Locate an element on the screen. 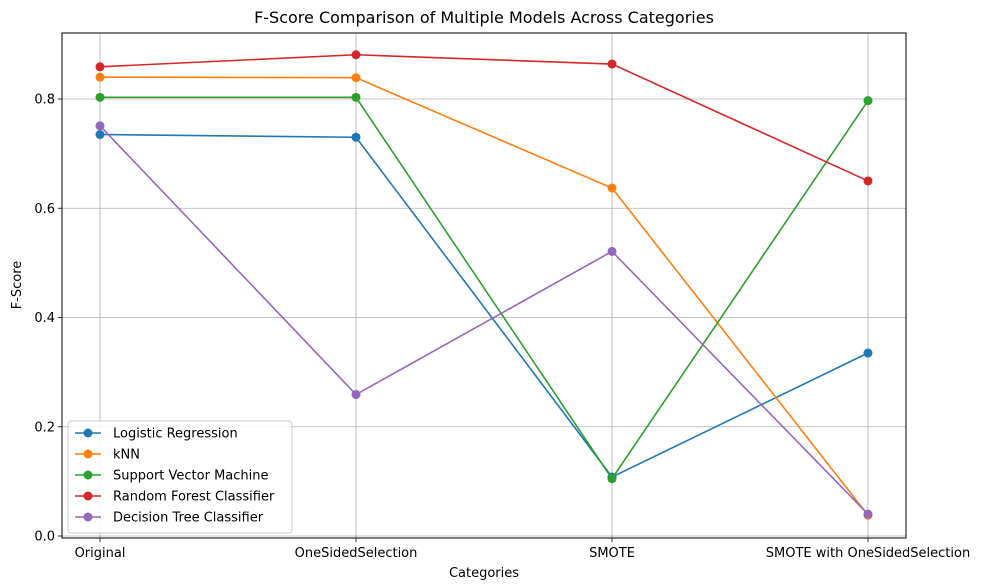  x-tick-label: OneSidedSelection is located at coordinates (356, 553).